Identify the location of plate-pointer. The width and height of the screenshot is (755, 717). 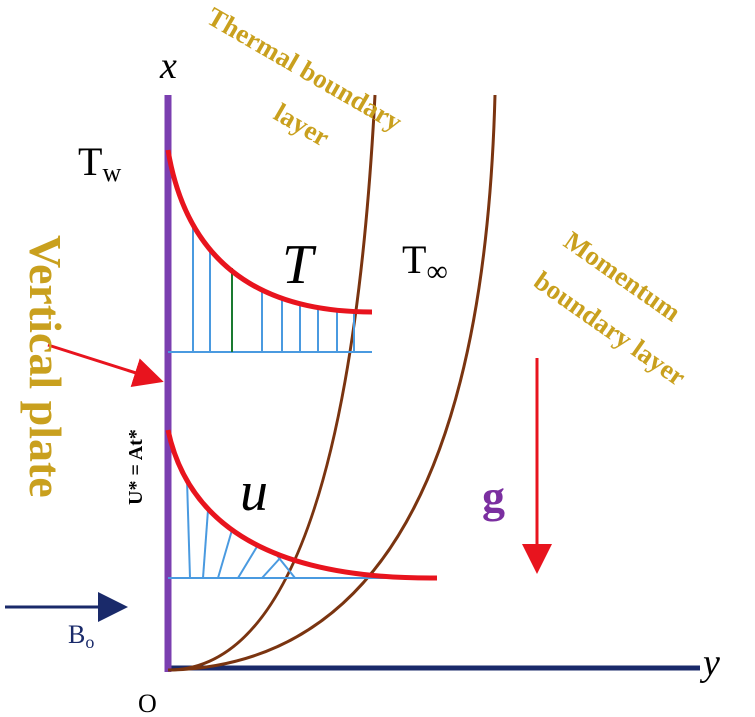
(105, 365).